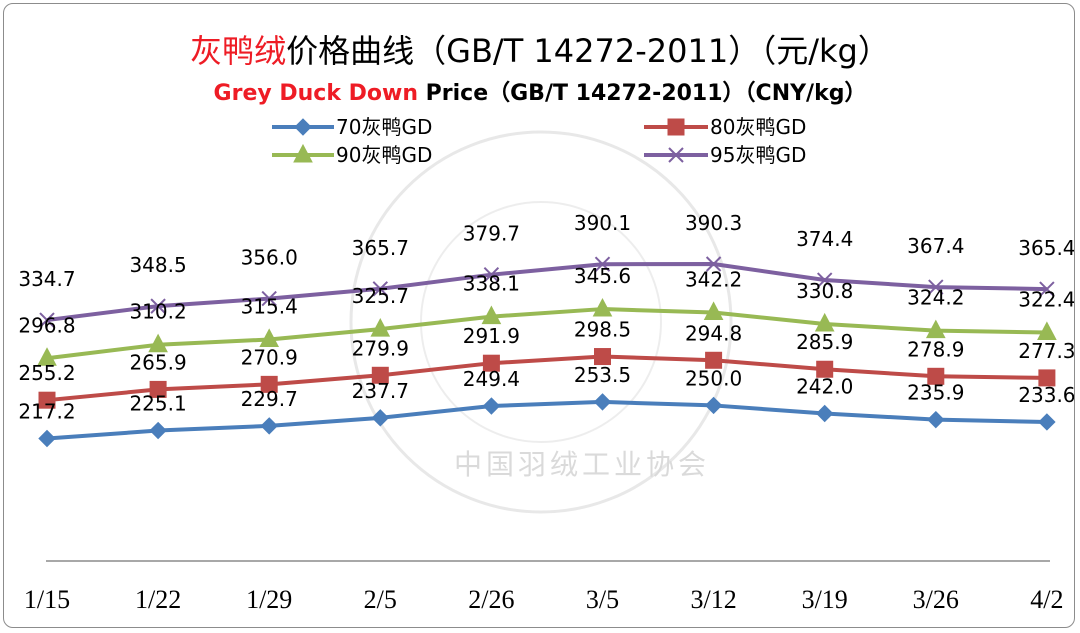 This screenshot has height=633, width=1080. I want to click on series-line-95gd, so click(546, 292).